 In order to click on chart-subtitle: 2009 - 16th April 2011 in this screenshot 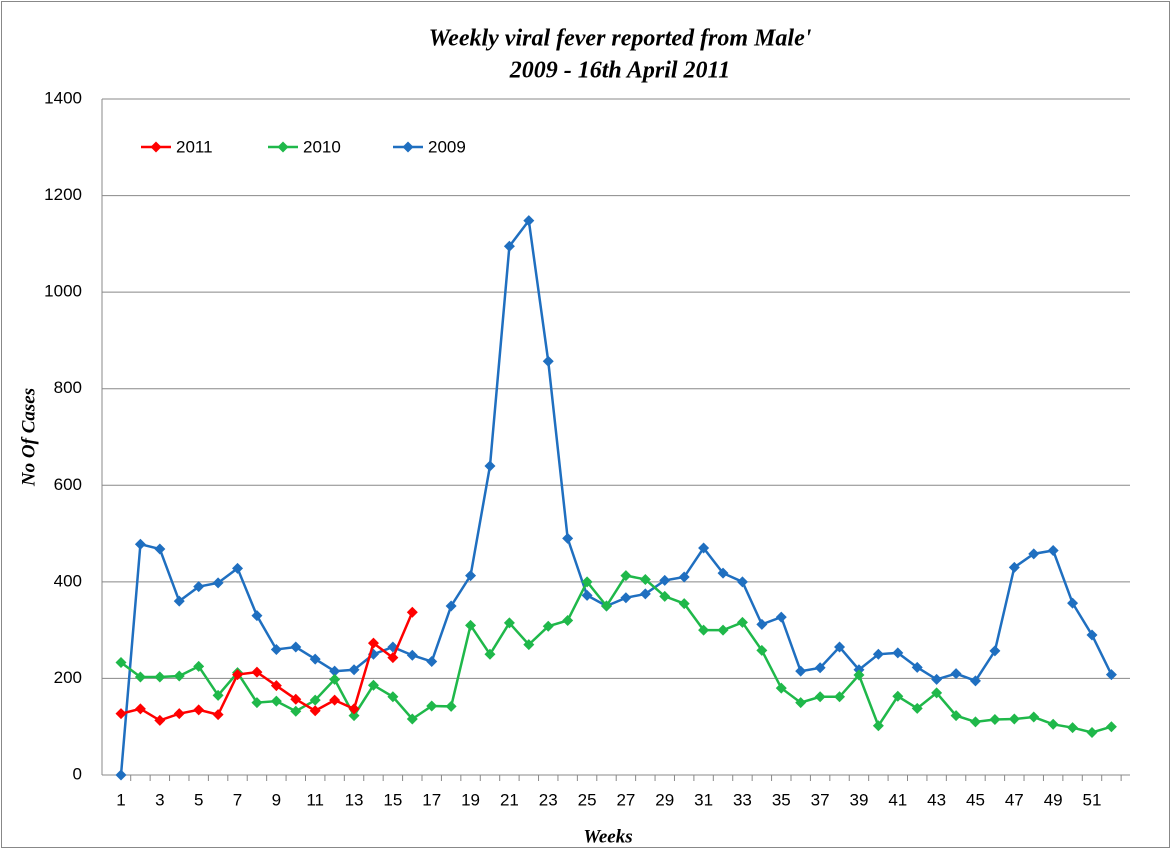, I will do `click(619, 71)`.